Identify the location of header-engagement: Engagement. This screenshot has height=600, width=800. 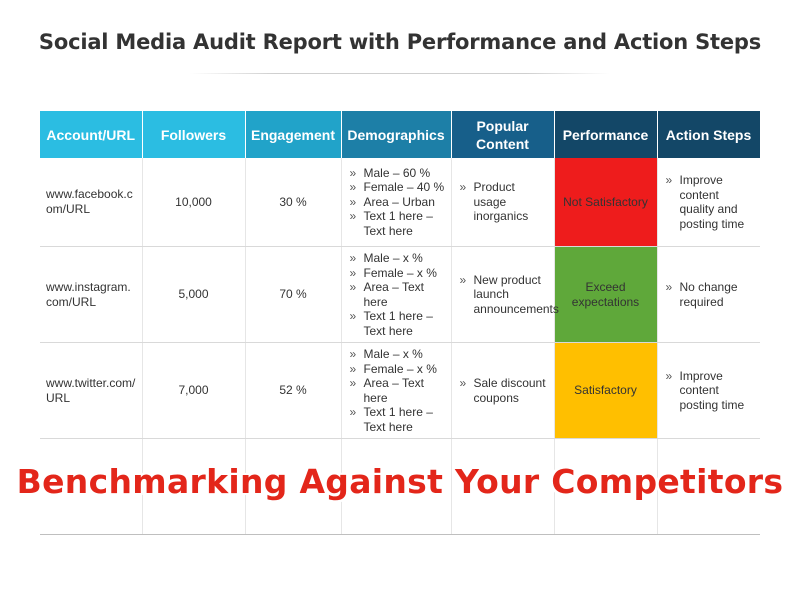
(293, 134).